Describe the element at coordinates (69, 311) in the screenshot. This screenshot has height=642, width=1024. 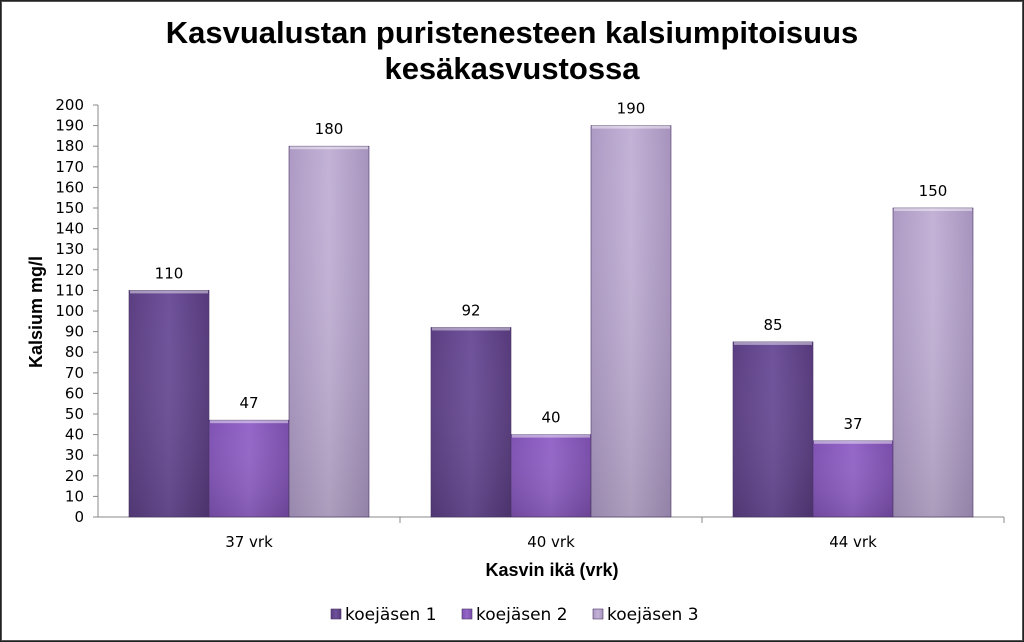
I see `y-tick-label: 100` at that location.